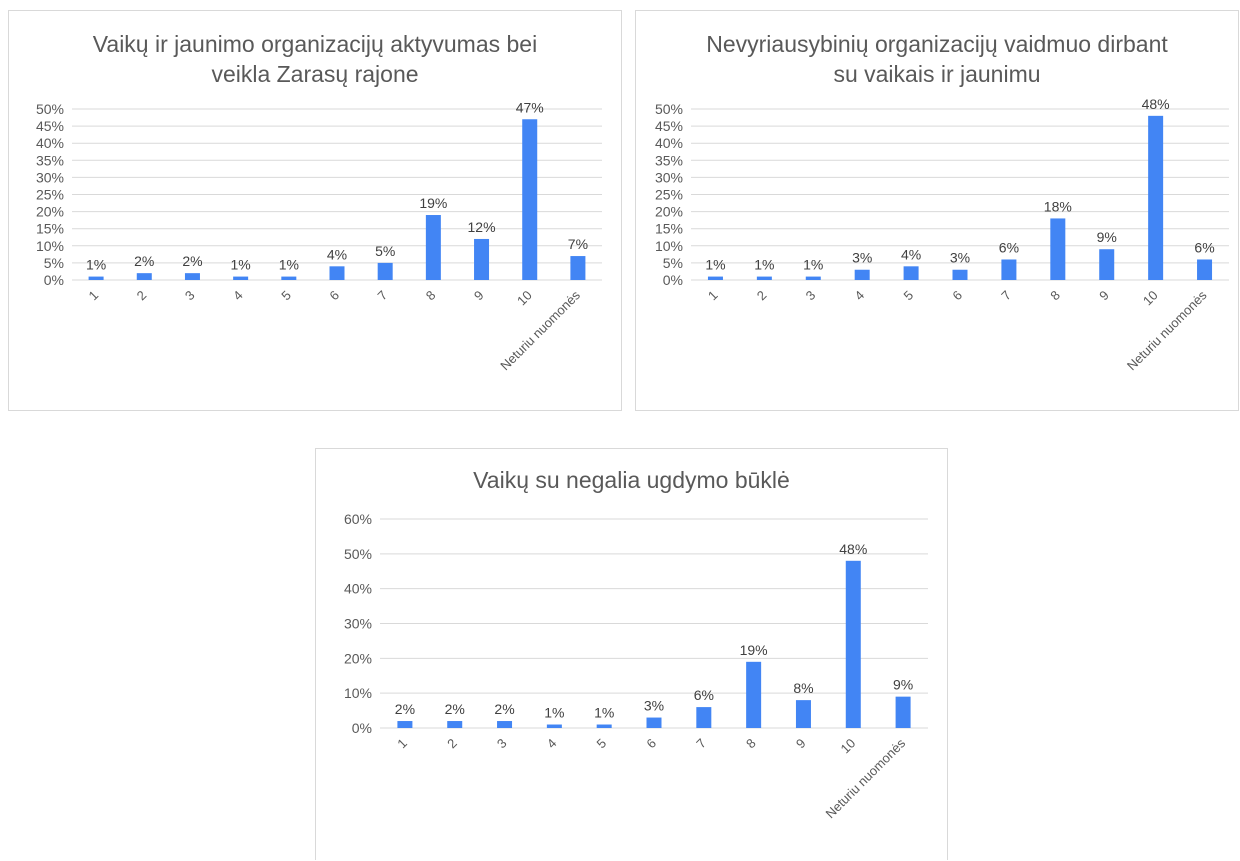 The height and width of the screenshot is (861, 1240). Describe the element at coordinates (530, 107) in the screenshot. I see `data-label: 47%` at that location.